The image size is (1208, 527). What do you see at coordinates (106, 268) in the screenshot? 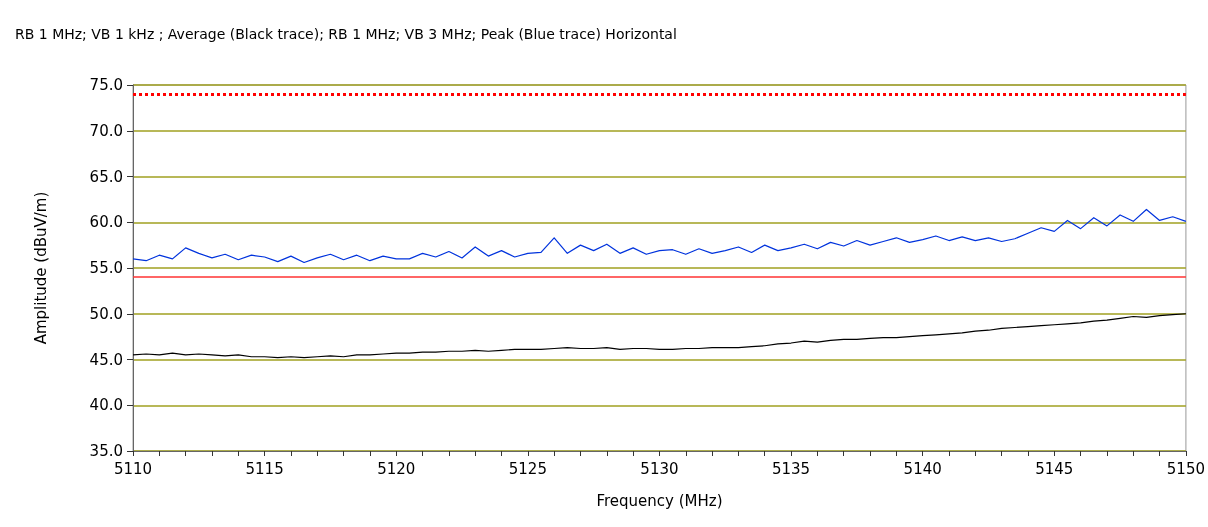
I see `y-tick-label: 55.0` at bounding box center [106, 268].